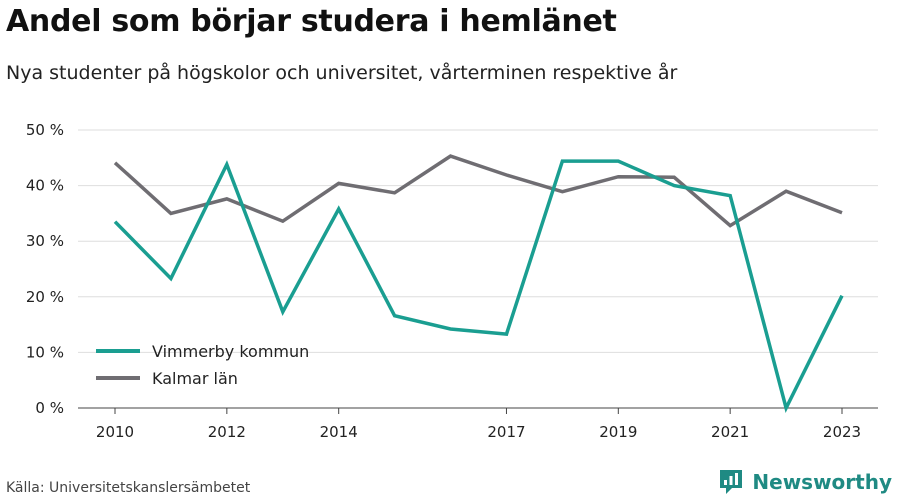 The height and width of the screenshot is (500, 900). I want to click on brand-name: Newsworthy, so click(822, 482).